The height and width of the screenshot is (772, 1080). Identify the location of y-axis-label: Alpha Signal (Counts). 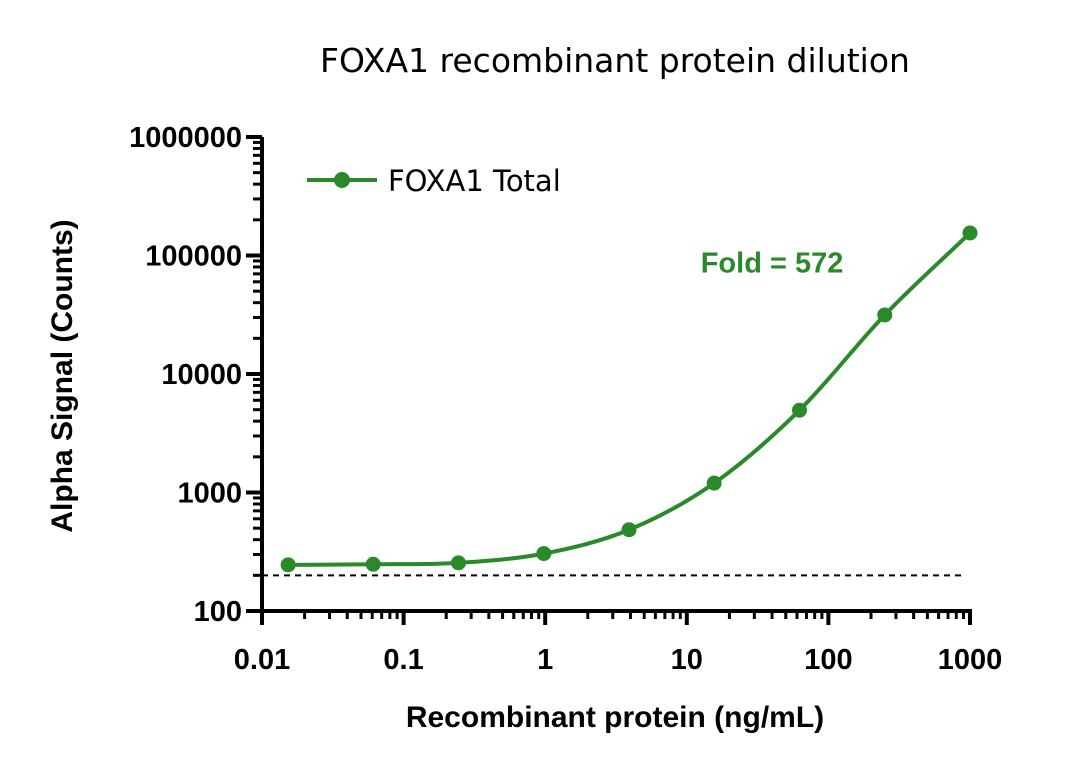
(62, 375).